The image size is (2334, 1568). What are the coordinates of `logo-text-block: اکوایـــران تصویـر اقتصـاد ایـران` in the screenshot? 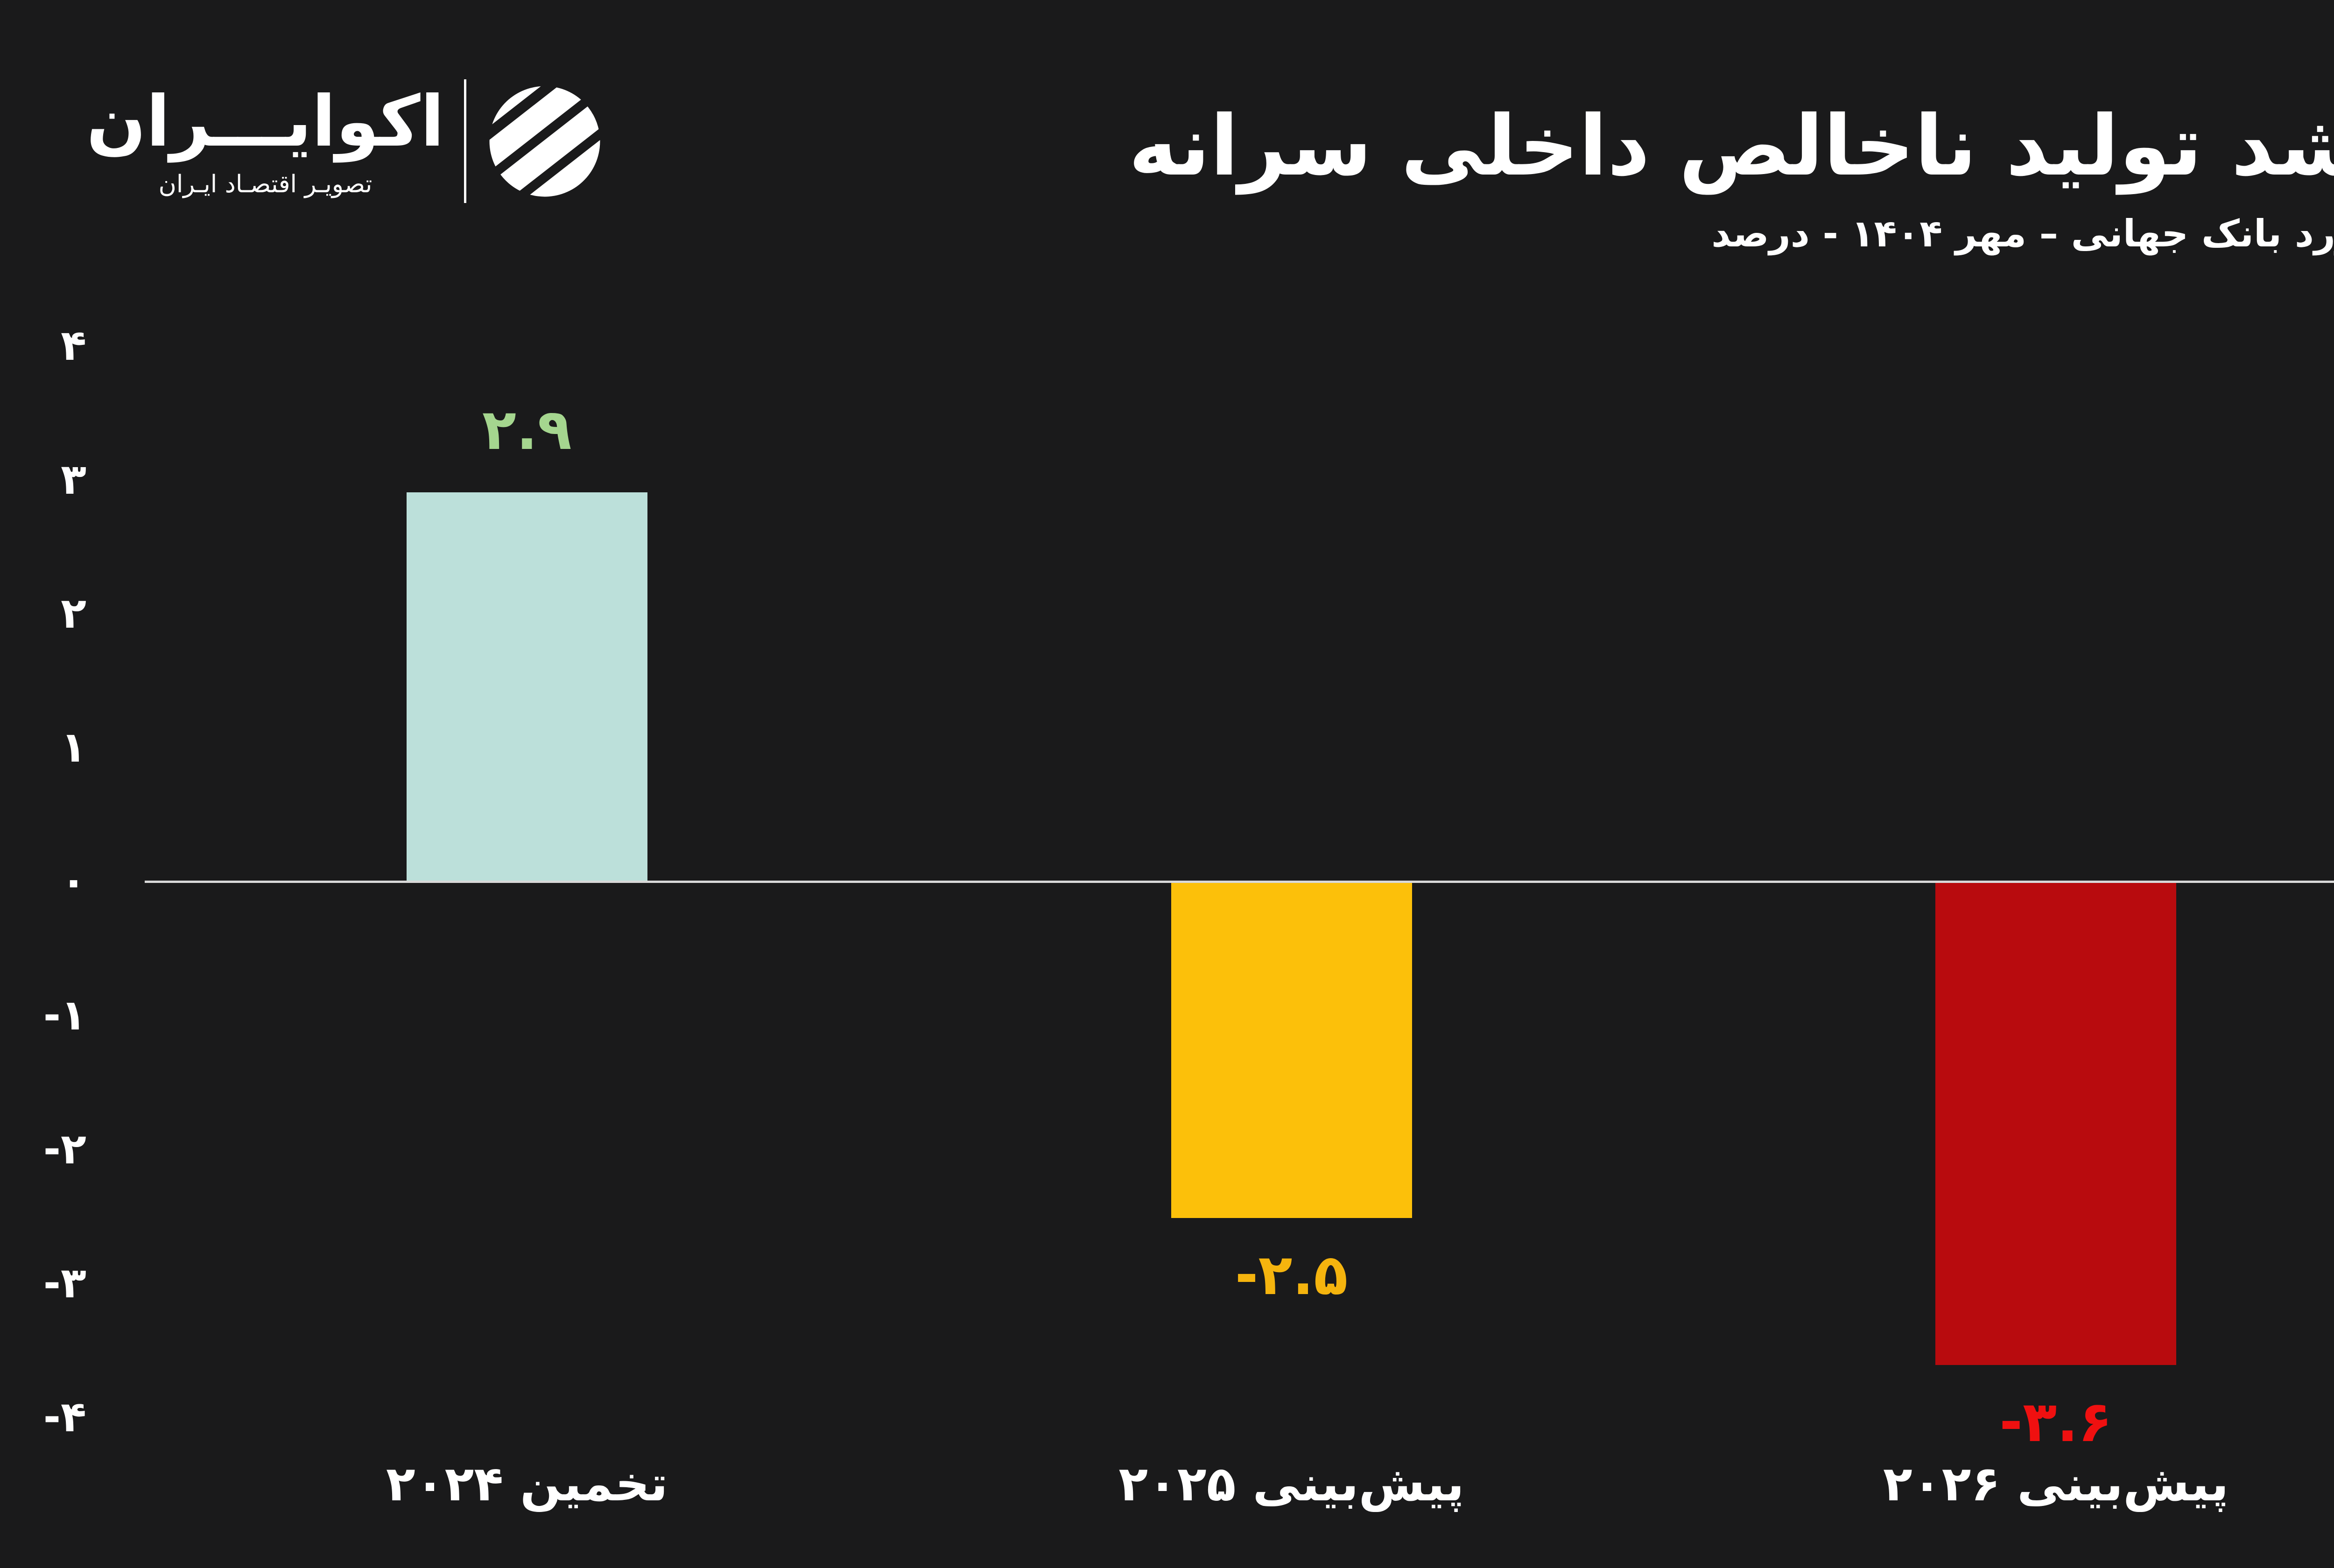 It's located at (265, 141).